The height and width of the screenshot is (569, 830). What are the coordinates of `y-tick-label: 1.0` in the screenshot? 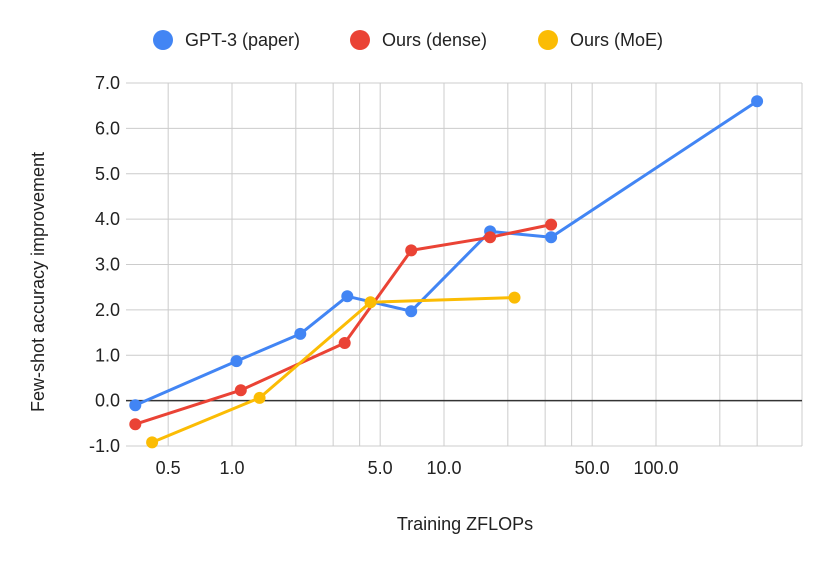 It's located at (107, 355).